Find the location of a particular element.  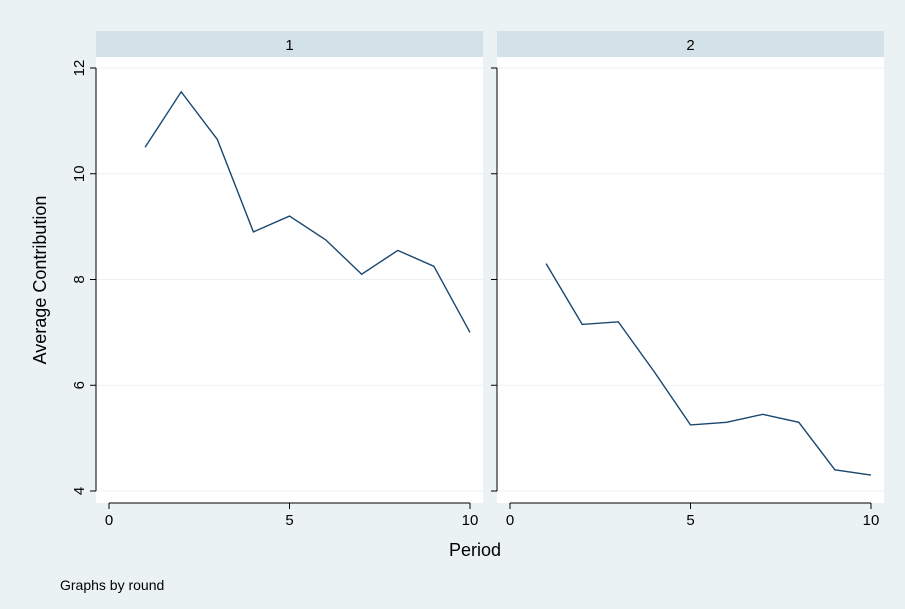

y-tick-label: 12 is located at coordinates (79, 68).